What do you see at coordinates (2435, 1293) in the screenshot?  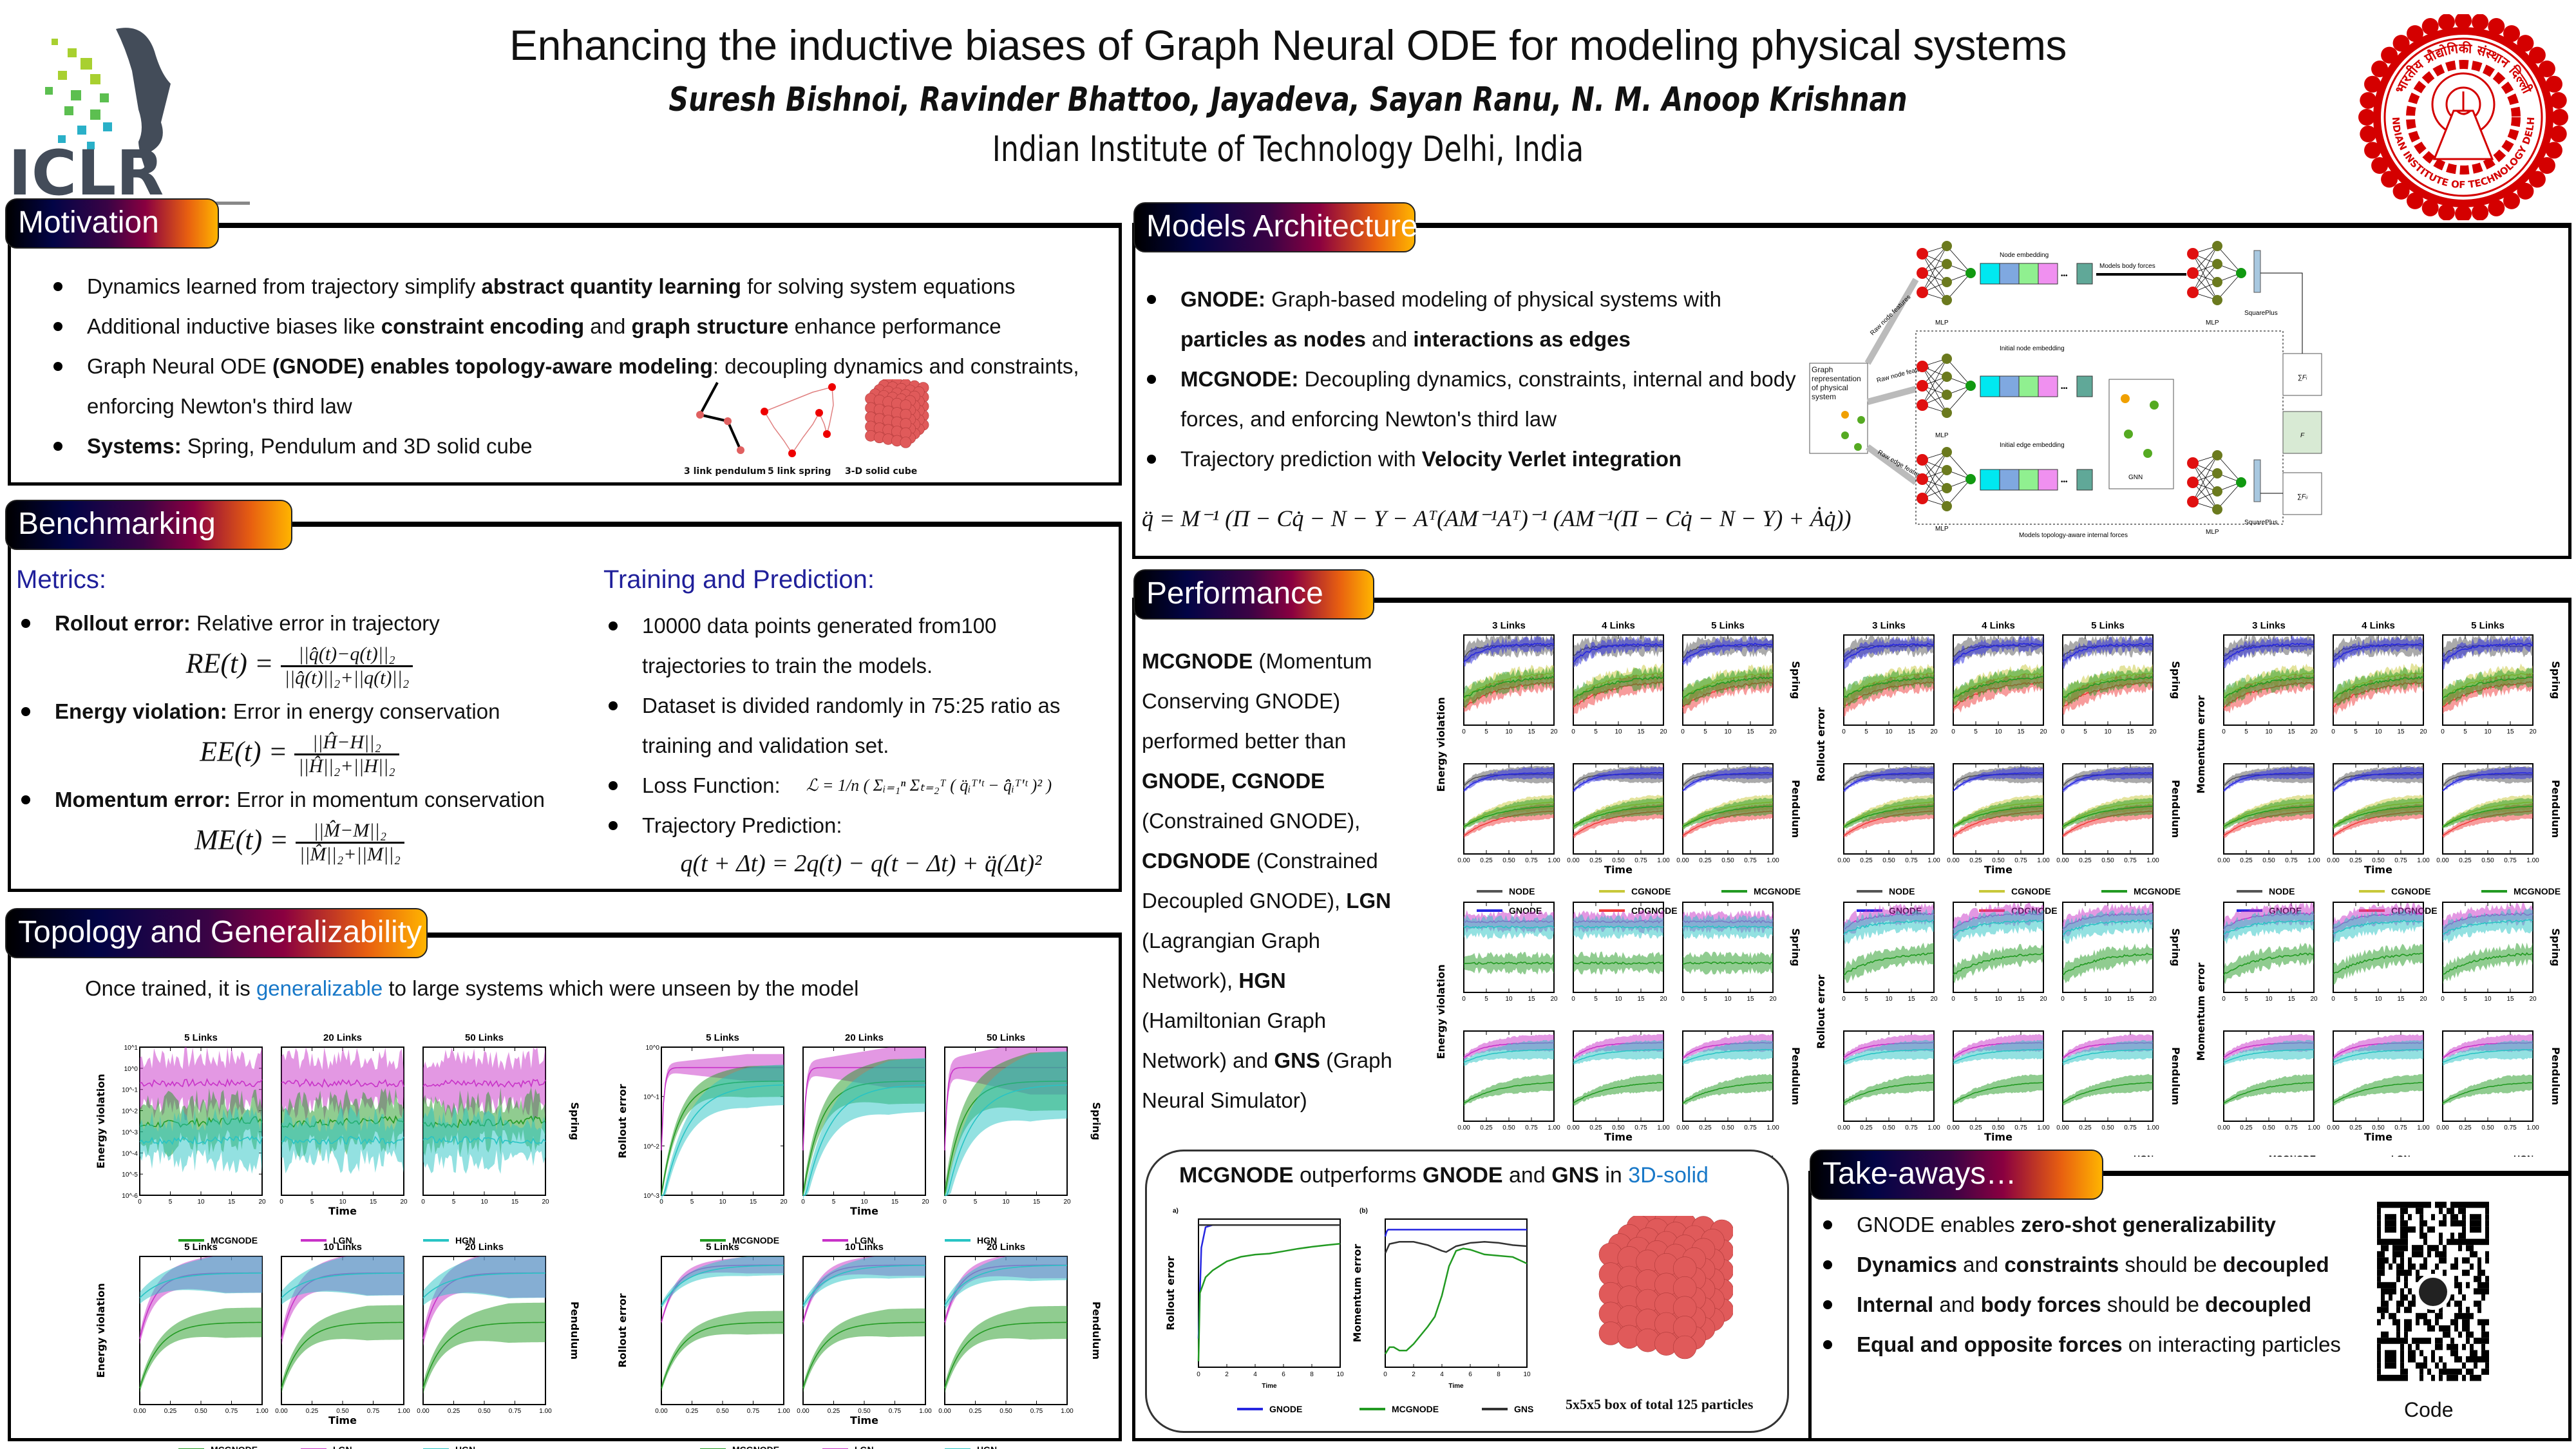 I see `qr-code-icon` at bounding box center [2435, 1293].